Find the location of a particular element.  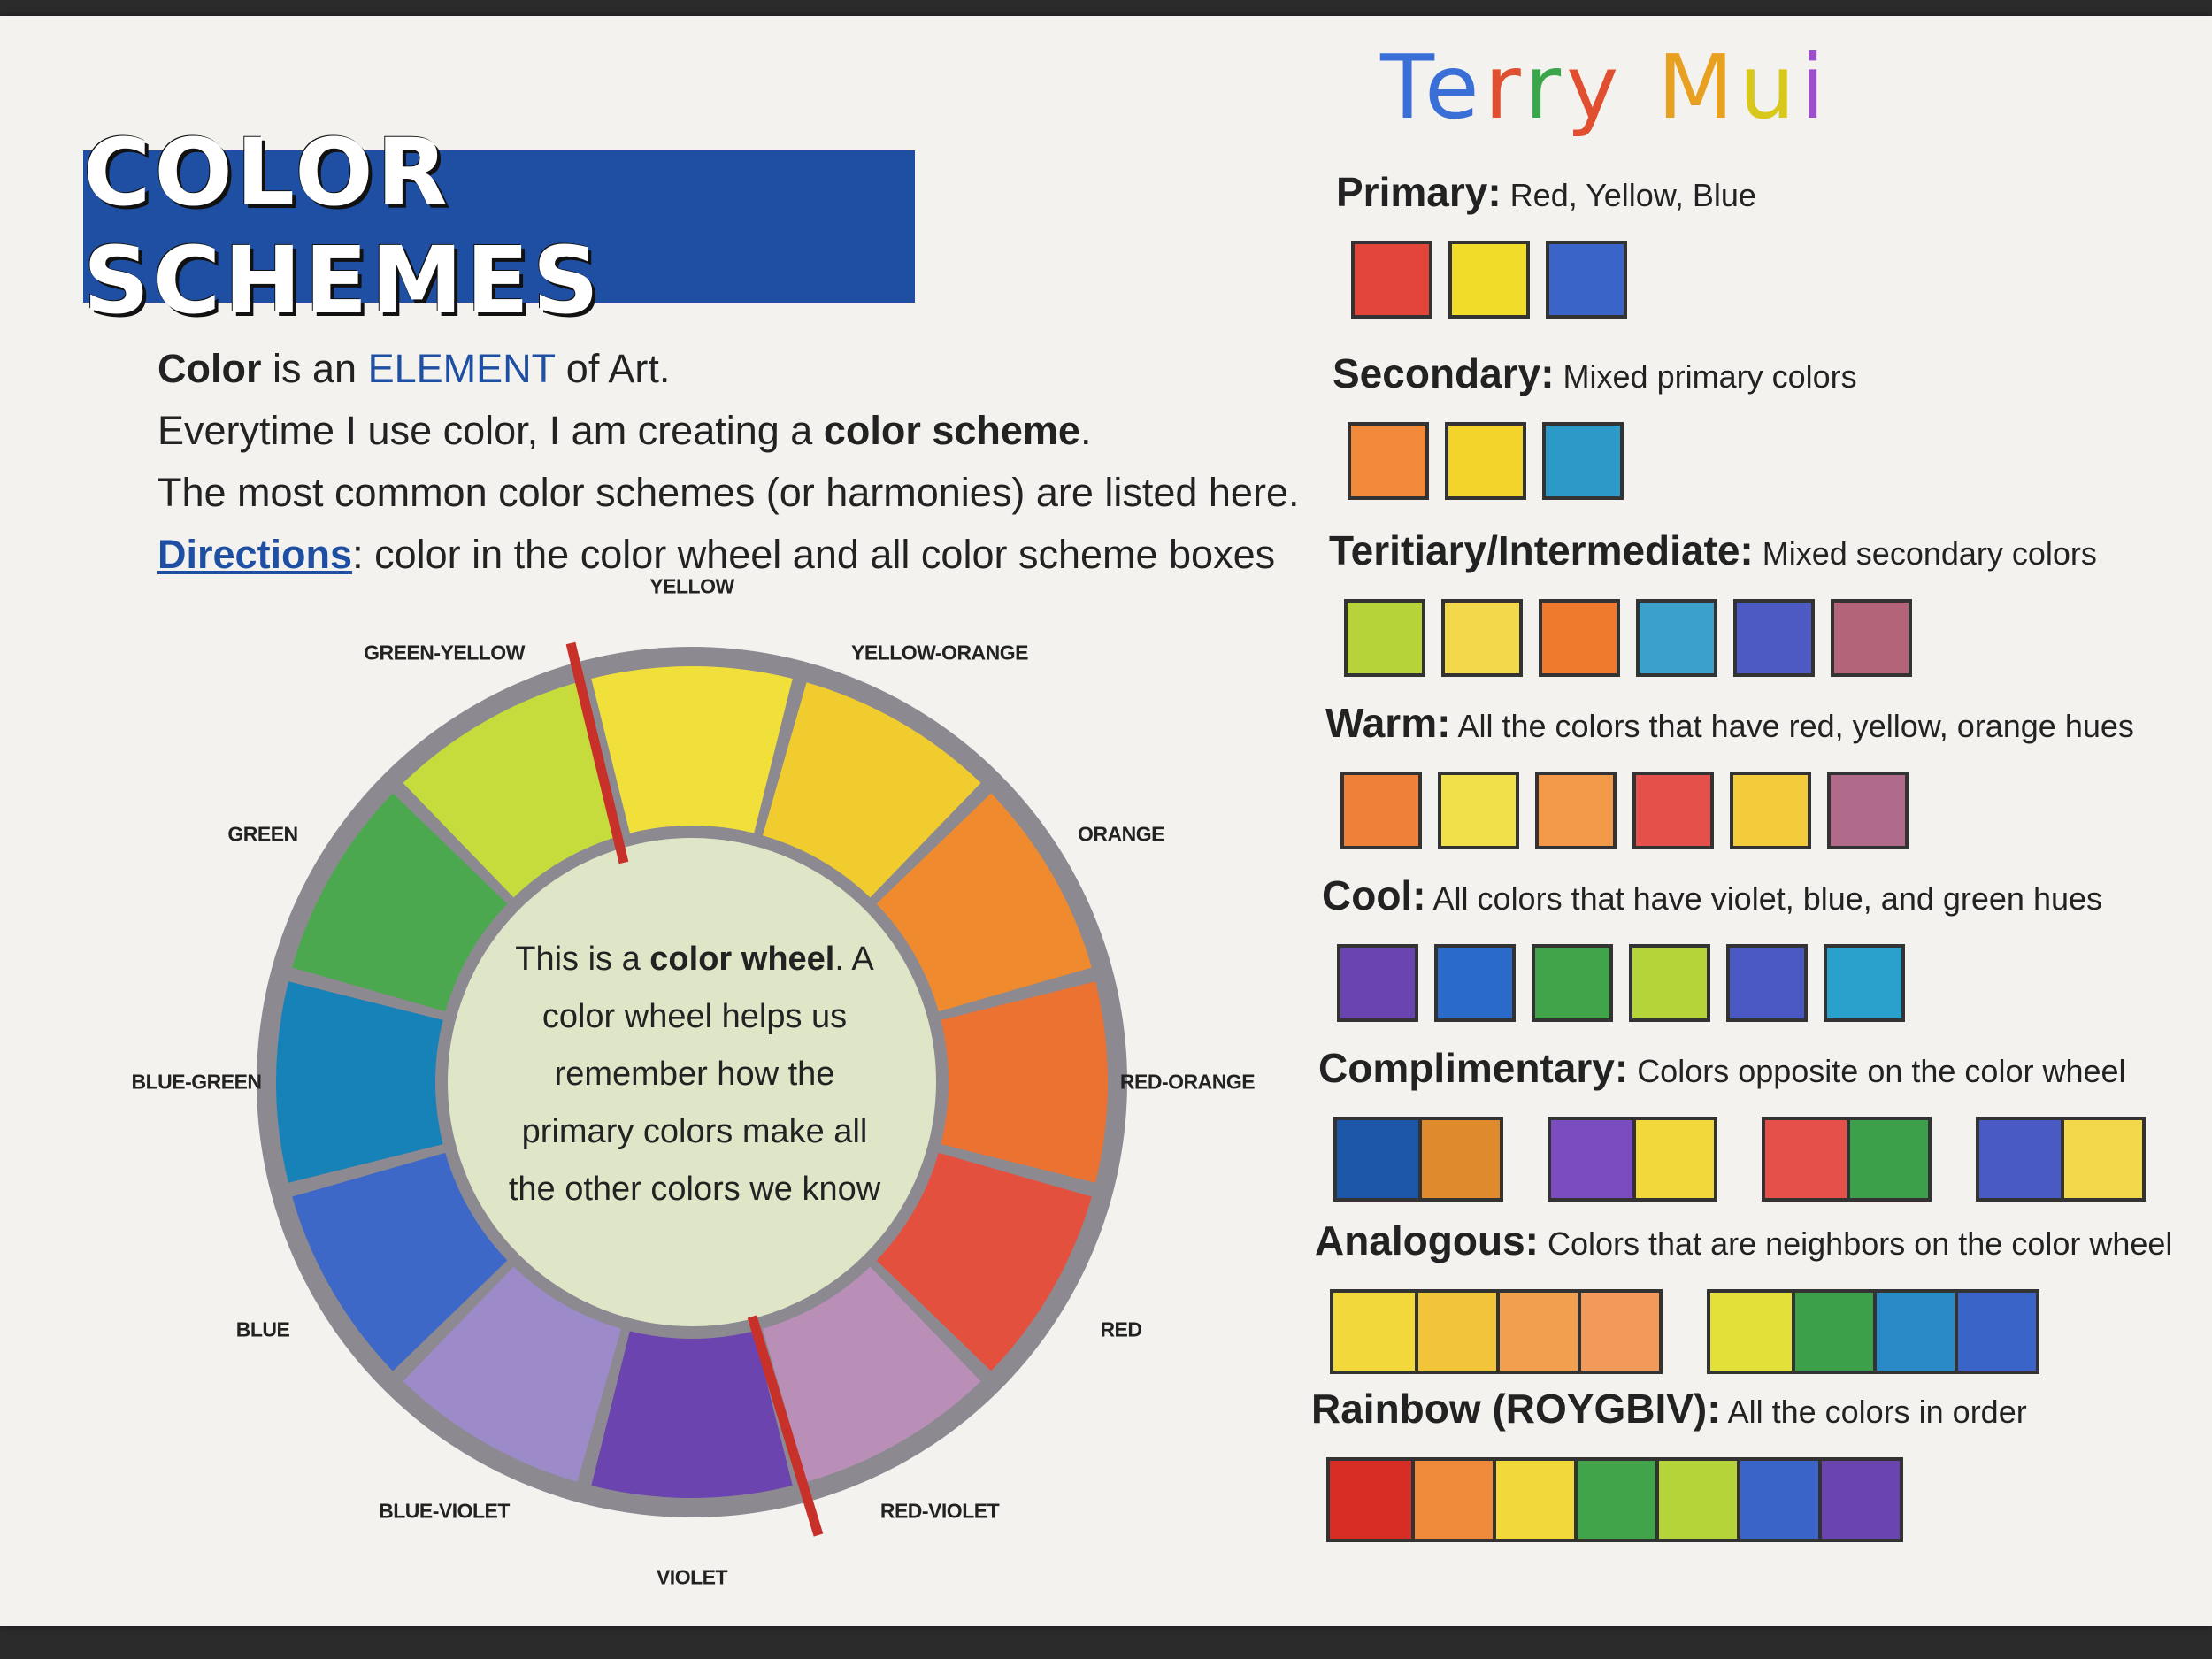

wheel-label-blue: BLUE is located at coordinates (262, 1329).